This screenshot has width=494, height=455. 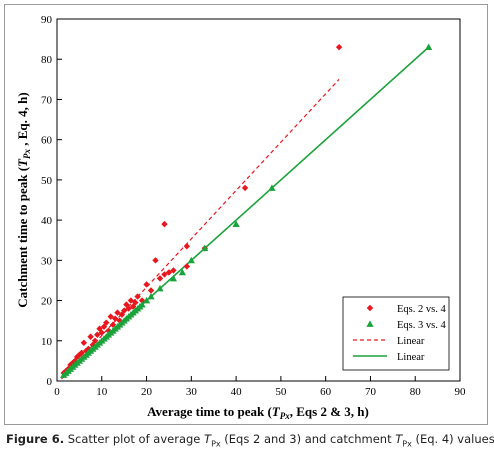 I want to click on legend-label-series-2: Eqs. 3 vs. 4, so click(x=421, y=325).